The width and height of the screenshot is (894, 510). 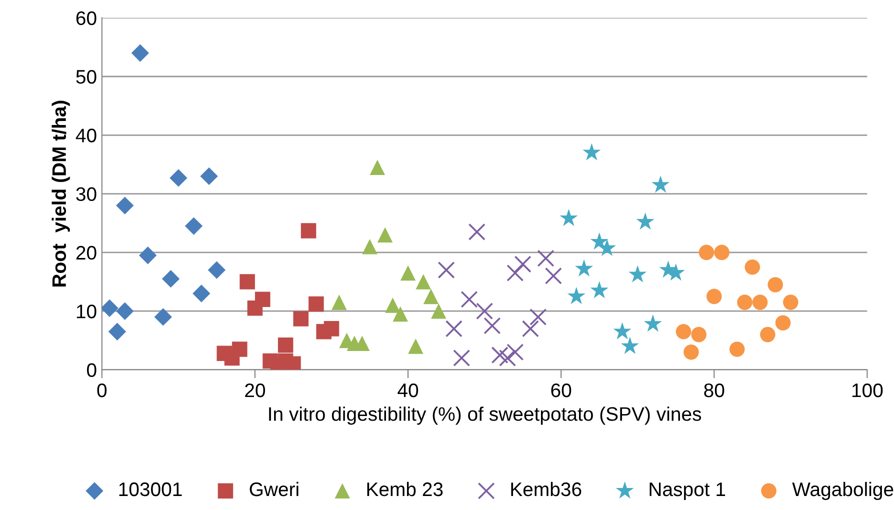 What do you see at coordinates (86, 18) in the screenshot?
I see `y-tick-label: 60` at bounding box center [86, 18].